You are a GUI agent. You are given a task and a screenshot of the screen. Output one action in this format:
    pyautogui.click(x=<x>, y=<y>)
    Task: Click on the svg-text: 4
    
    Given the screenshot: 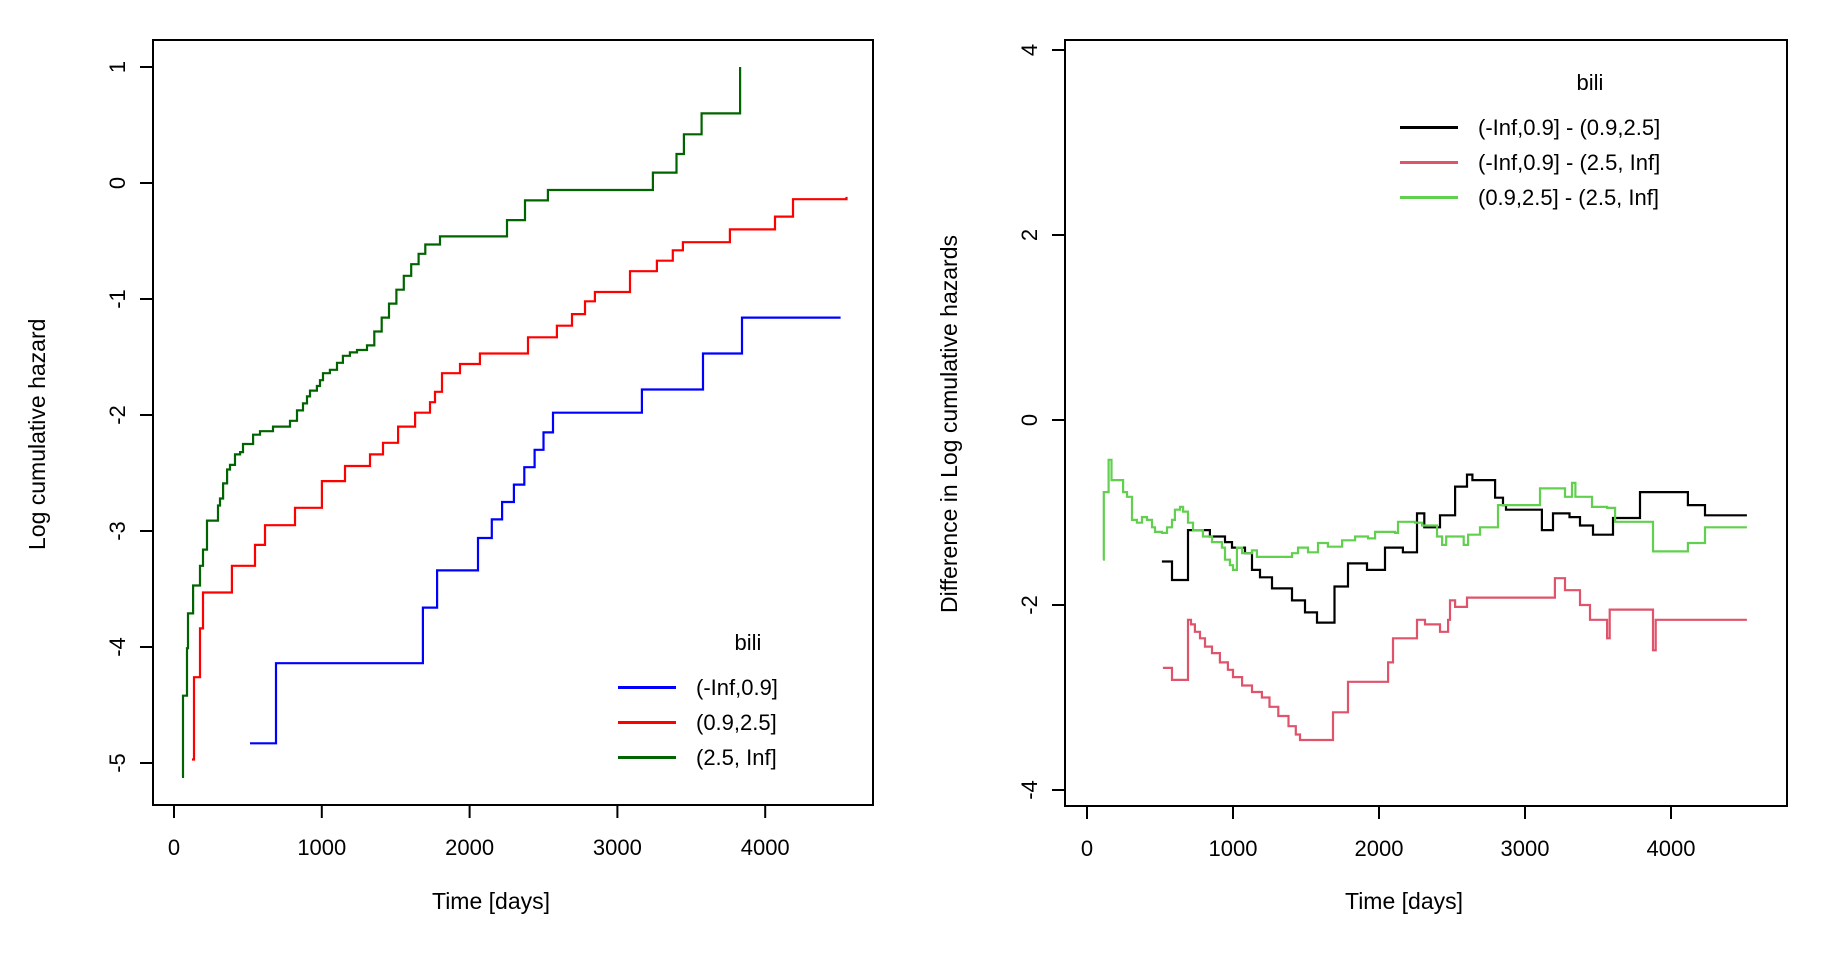 What is the action you would take?
    pyautogui.click(x=1029, y=50)
    